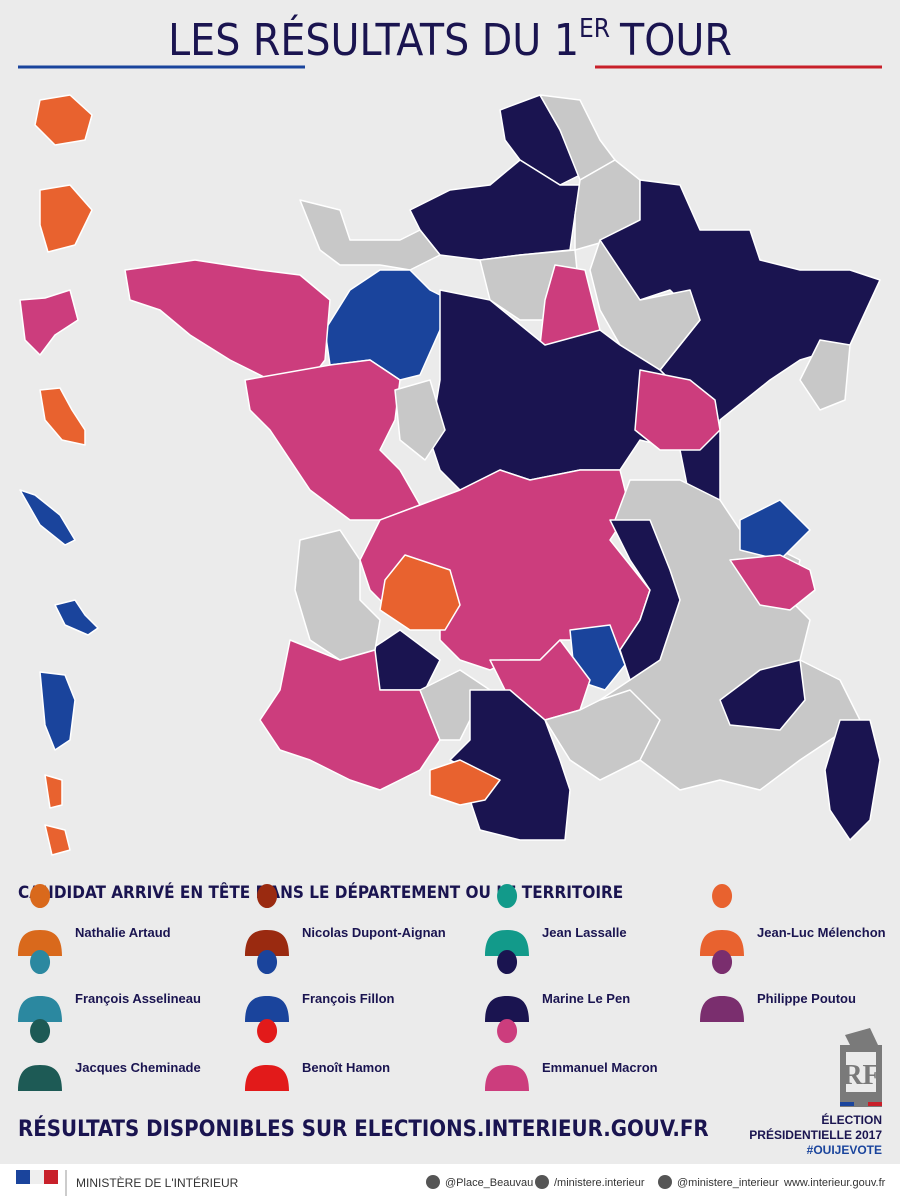 The image size is (900, 1200). Describe the element at coordinates (600, 1067) in the screenshot. I see `legend-label: Emmanuel Macron` at that location.